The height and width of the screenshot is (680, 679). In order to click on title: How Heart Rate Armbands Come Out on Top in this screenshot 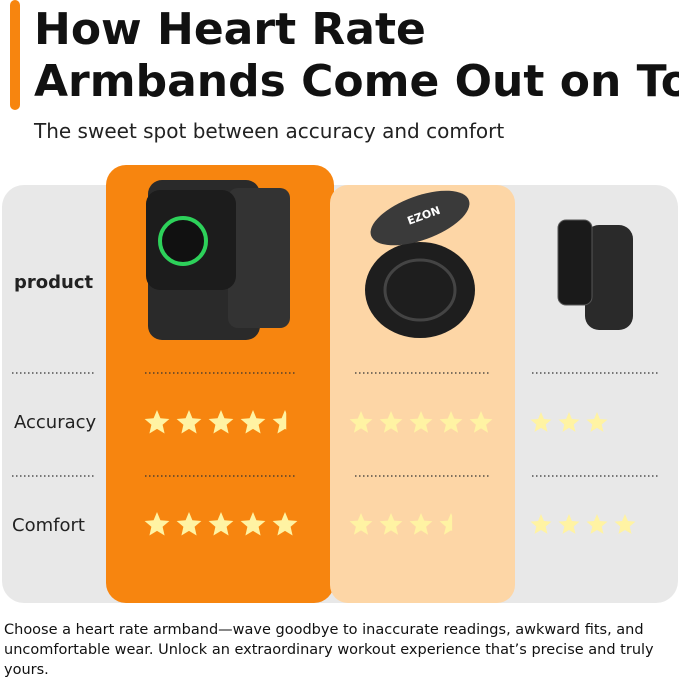, I will do `click(356, 55)`.